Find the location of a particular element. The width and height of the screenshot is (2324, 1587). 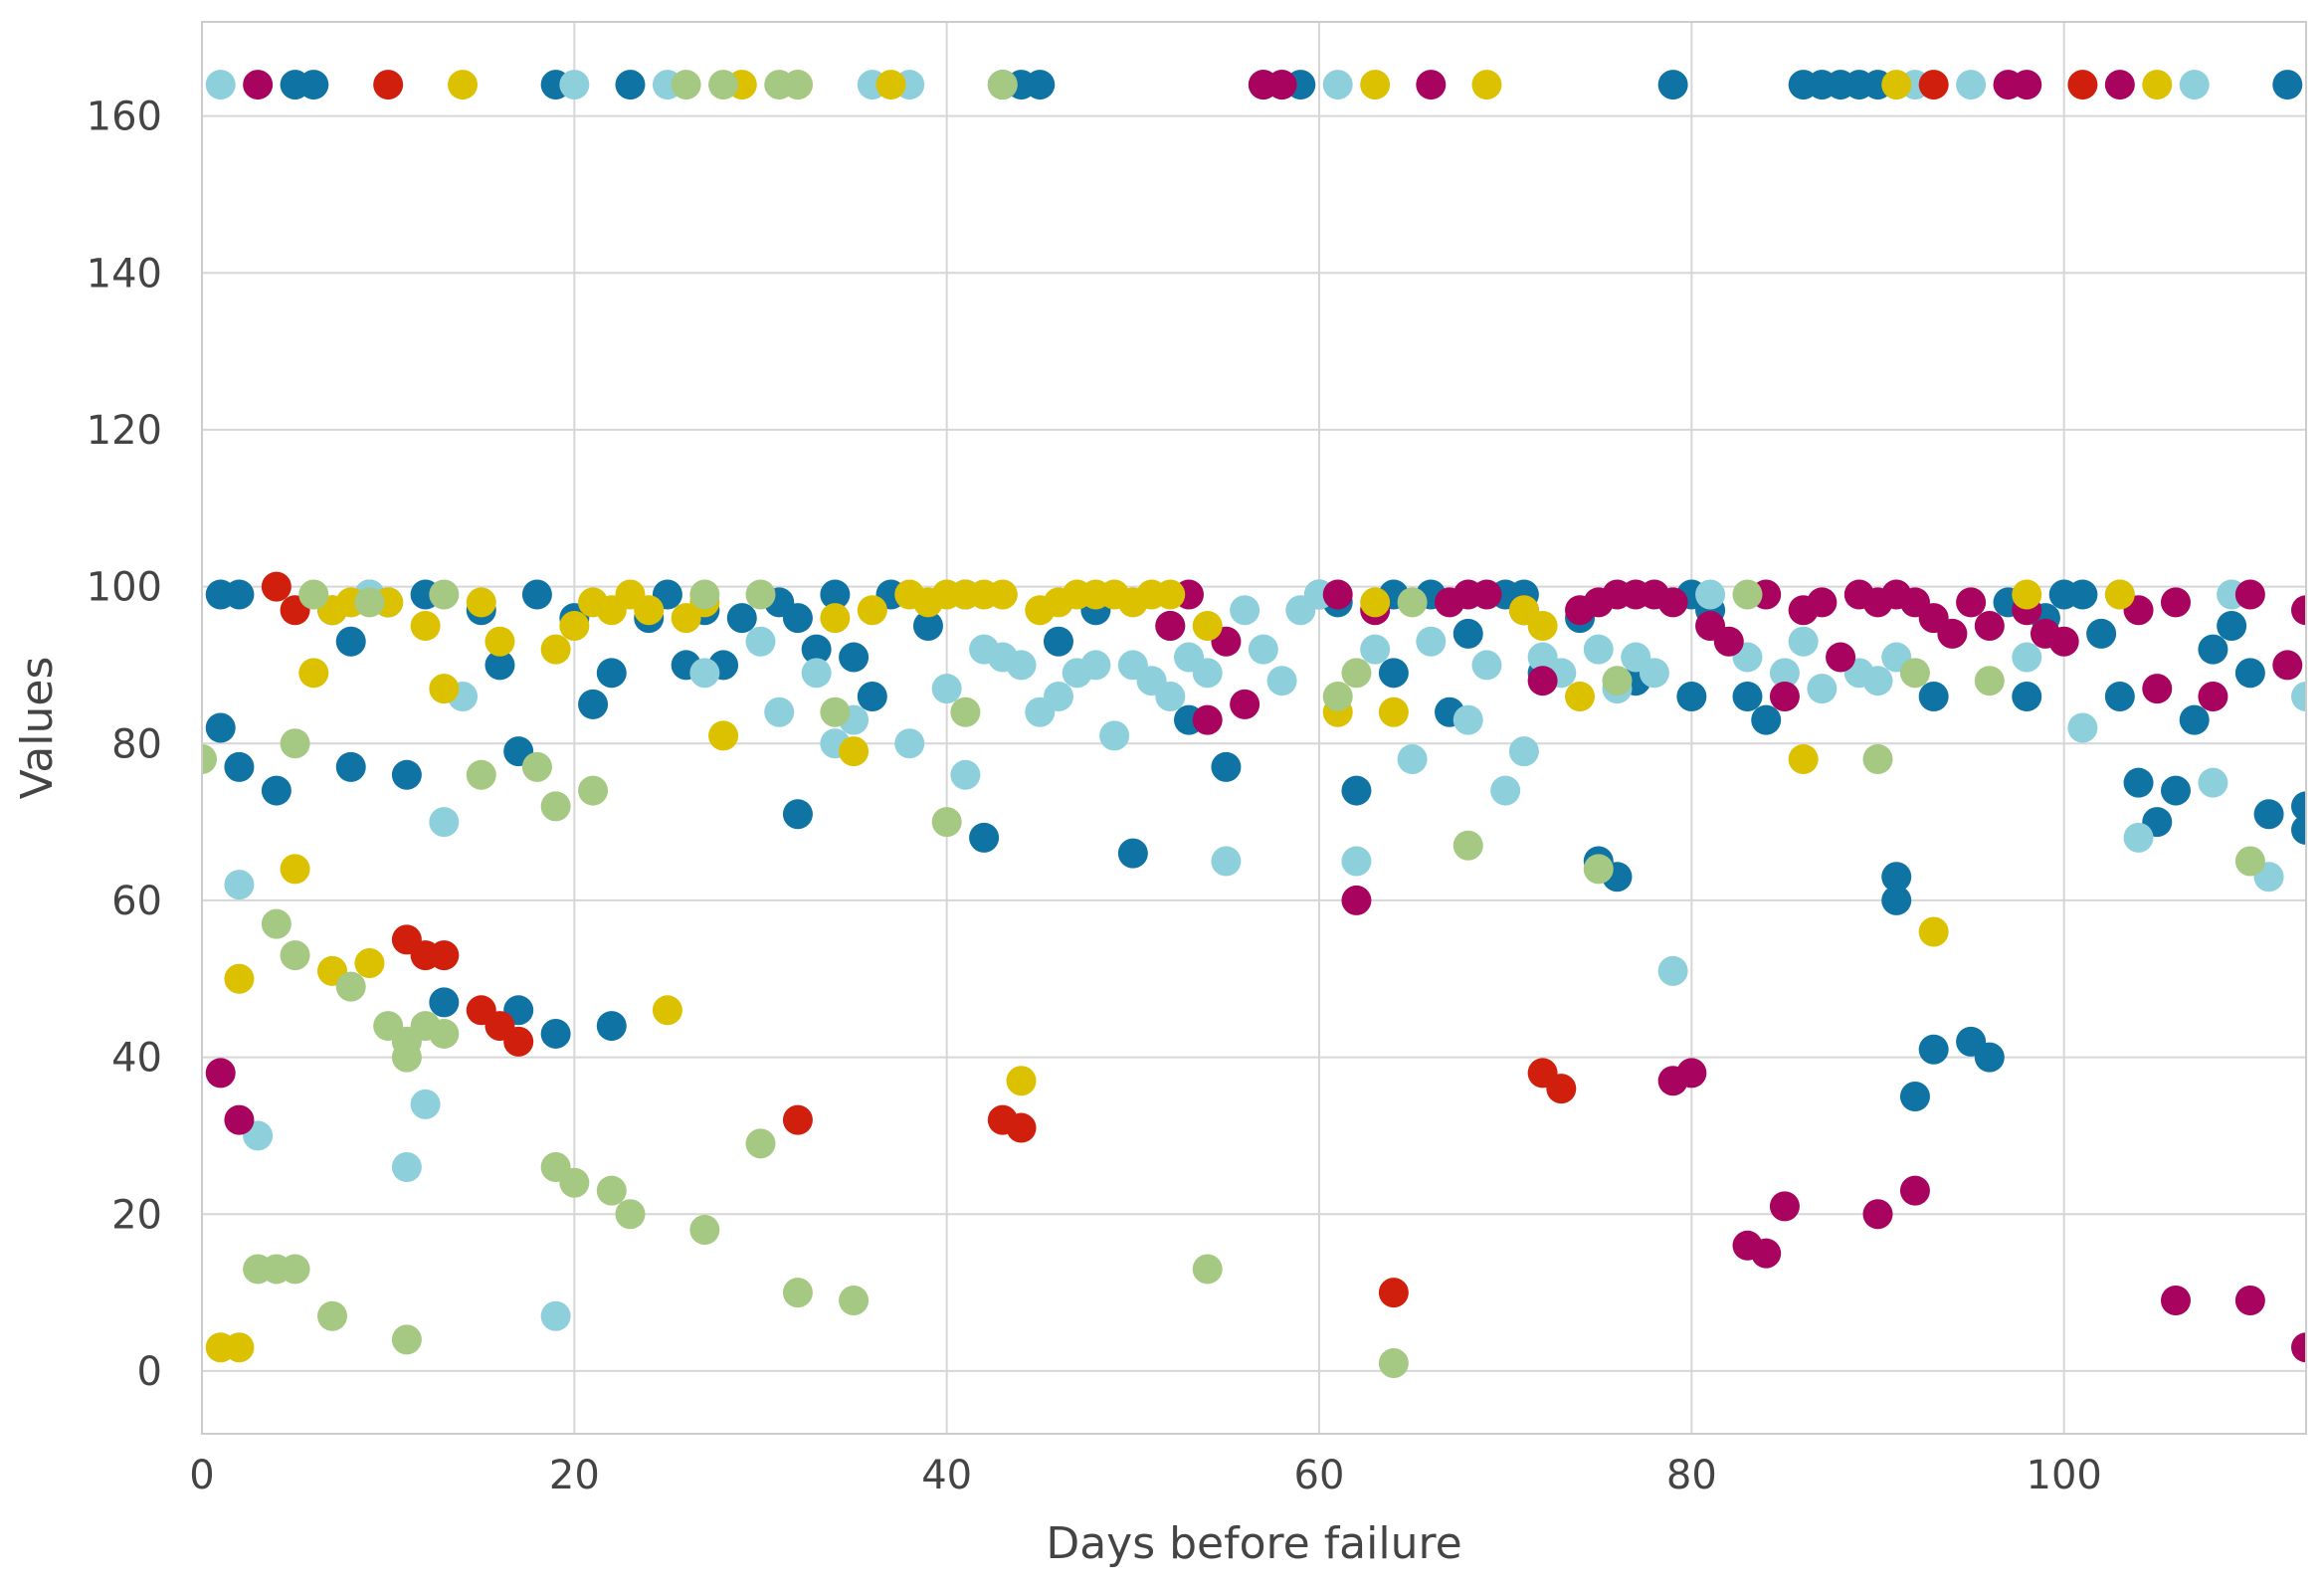

x-tick-label: 20 is located at coordinates (574, 1475).